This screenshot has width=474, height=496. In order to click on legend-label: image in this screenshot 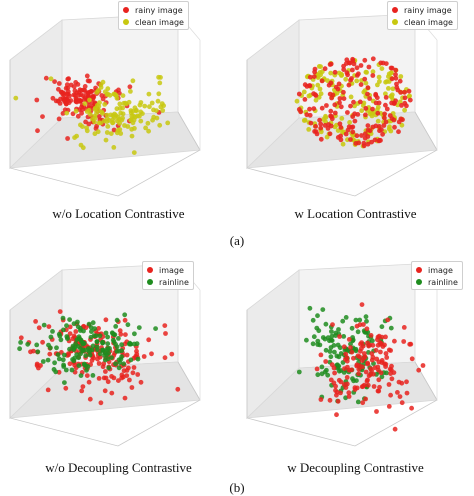, I will do `click(440, 270)`.